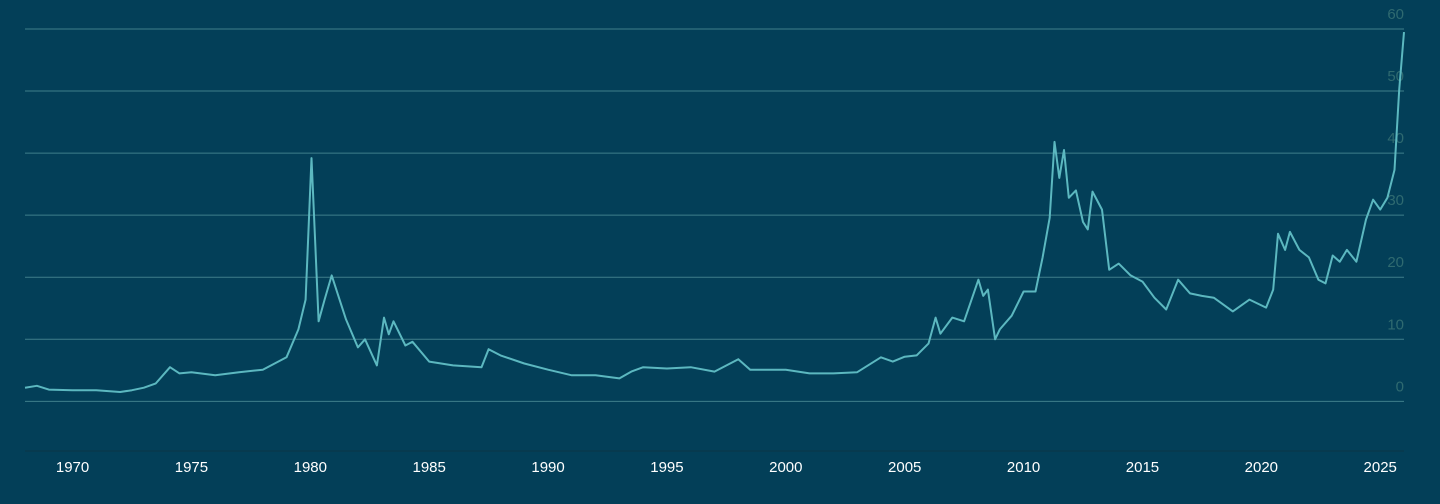  Describe the element at coordinates (904, 467) in the screenshot. I see `x-tick-label: 2005` at that location.